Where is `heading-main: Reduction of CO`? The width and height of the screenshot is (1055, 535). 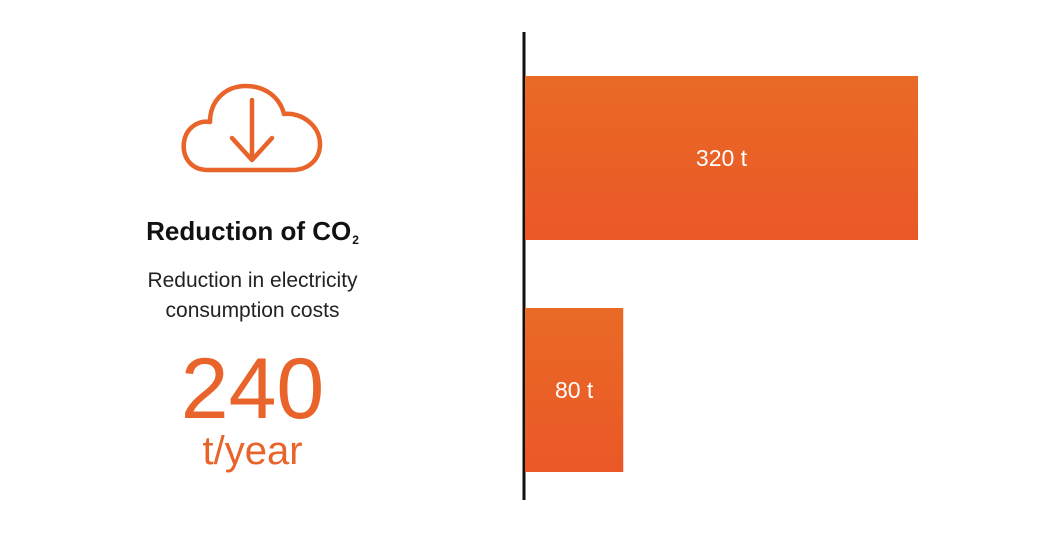 heading-main: Reduction of CO is located at coordinates (249, 231).